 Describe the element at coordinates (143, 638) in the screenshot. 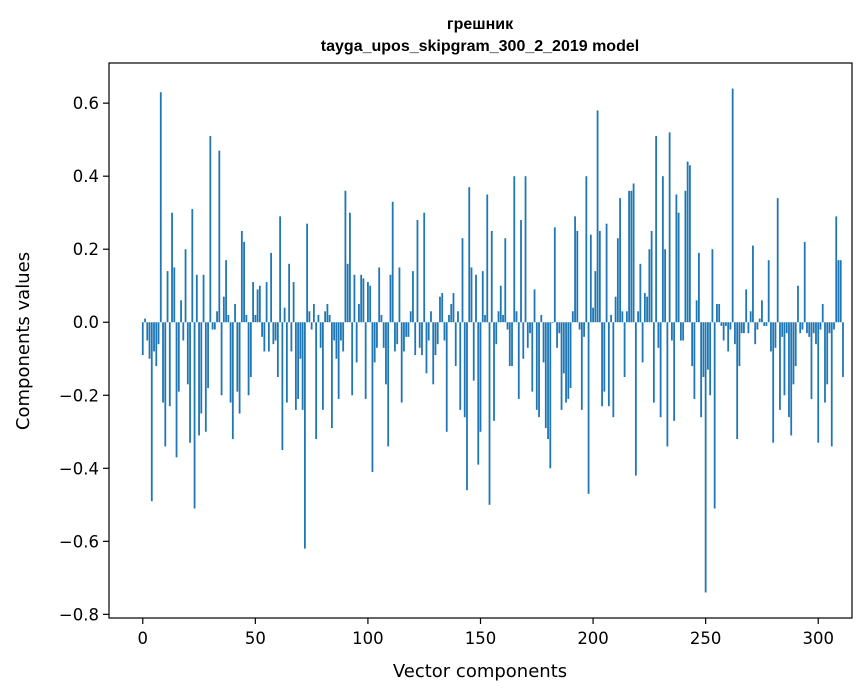

I see `x-tick-label: 0` at that location.